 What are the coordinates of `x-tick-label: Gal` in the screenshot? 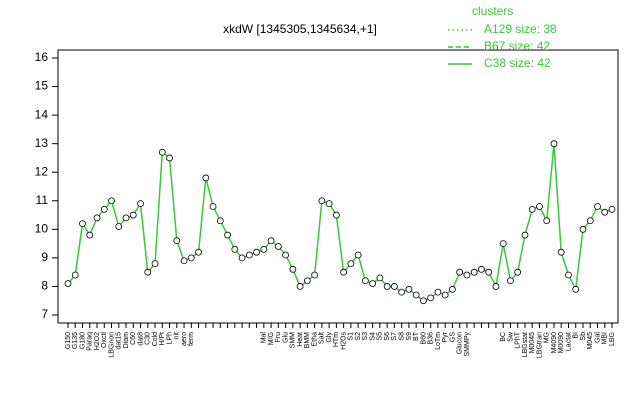 It's located at (597, 337).